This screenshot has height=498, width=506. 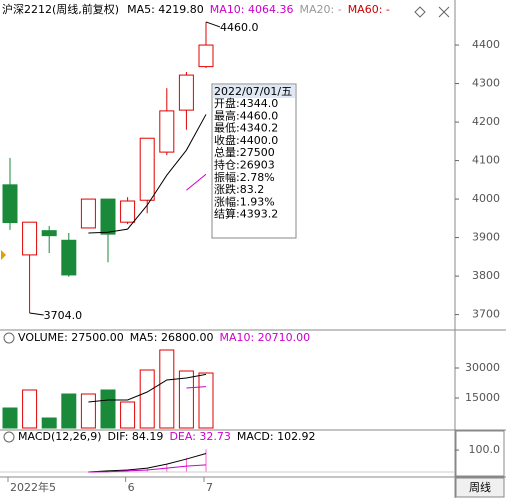 What do you see at coordinates (264, 337) in the screenshot?
I see `indicator-label: MA10: 20710.00` at bounding box center [264, 337].